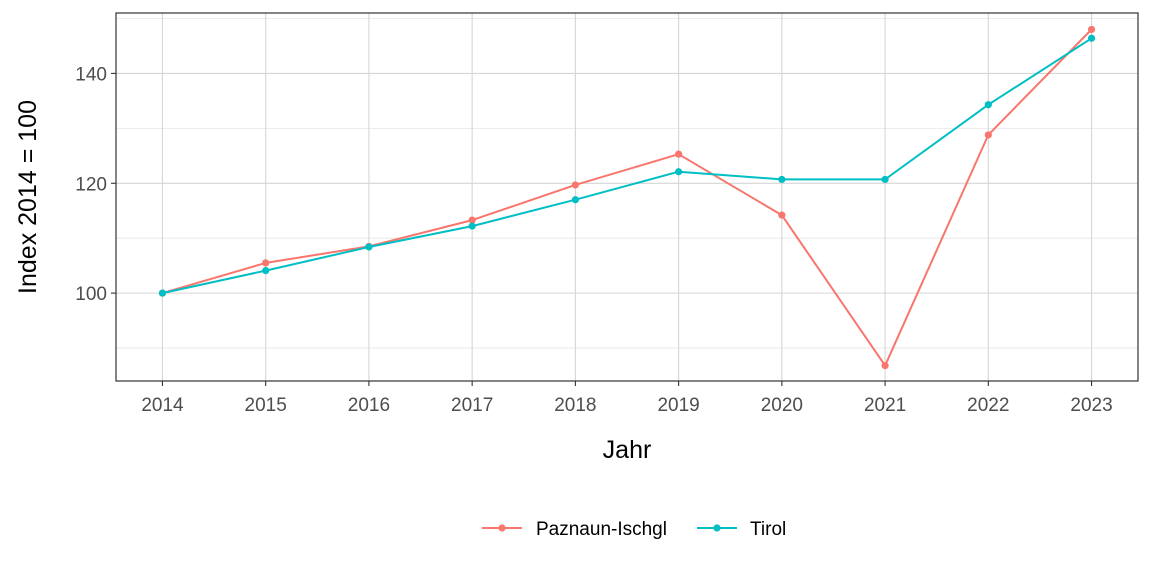 This screenshot has width=1152, height=576. I want to click on x-tick-label: 2023, so click(1091, 405).